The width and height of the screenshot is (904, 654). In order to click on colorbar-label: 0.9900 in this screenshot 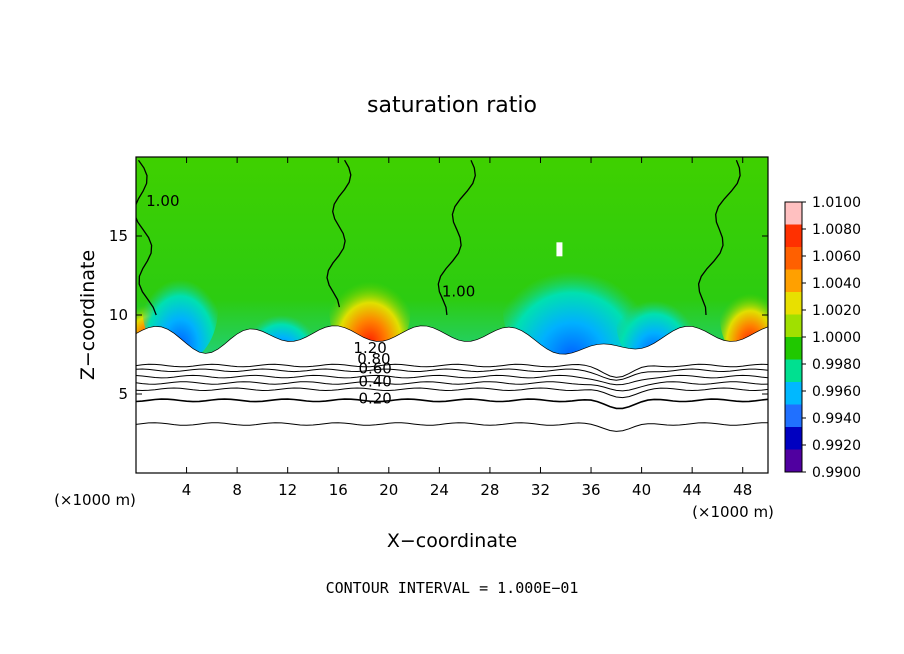, I will do `click(836, 473)`.